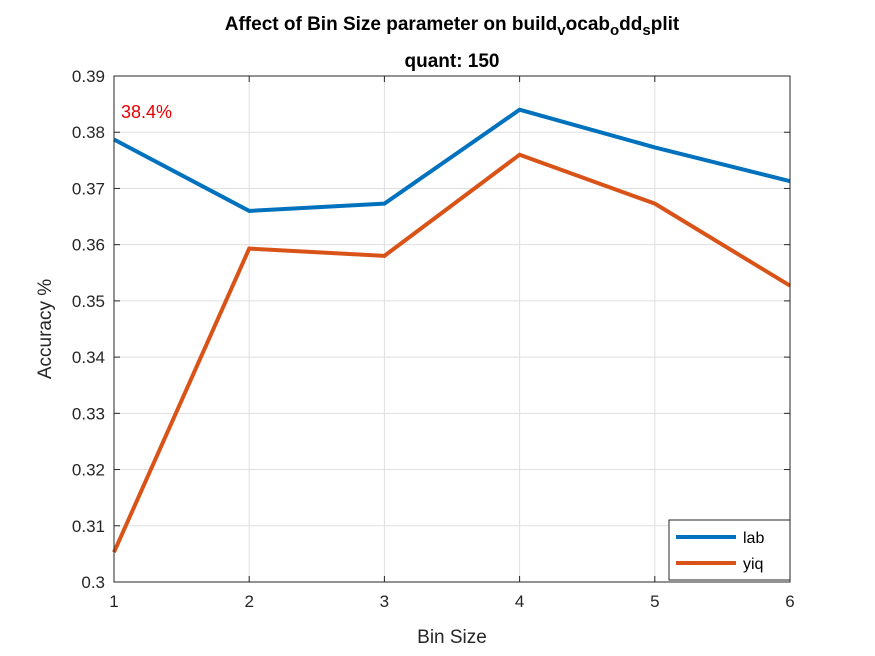 Image resolution: width=875 pixels, height=656 pixels. I want to click on chart-subtitle: quant: 150, so click(451, 61).